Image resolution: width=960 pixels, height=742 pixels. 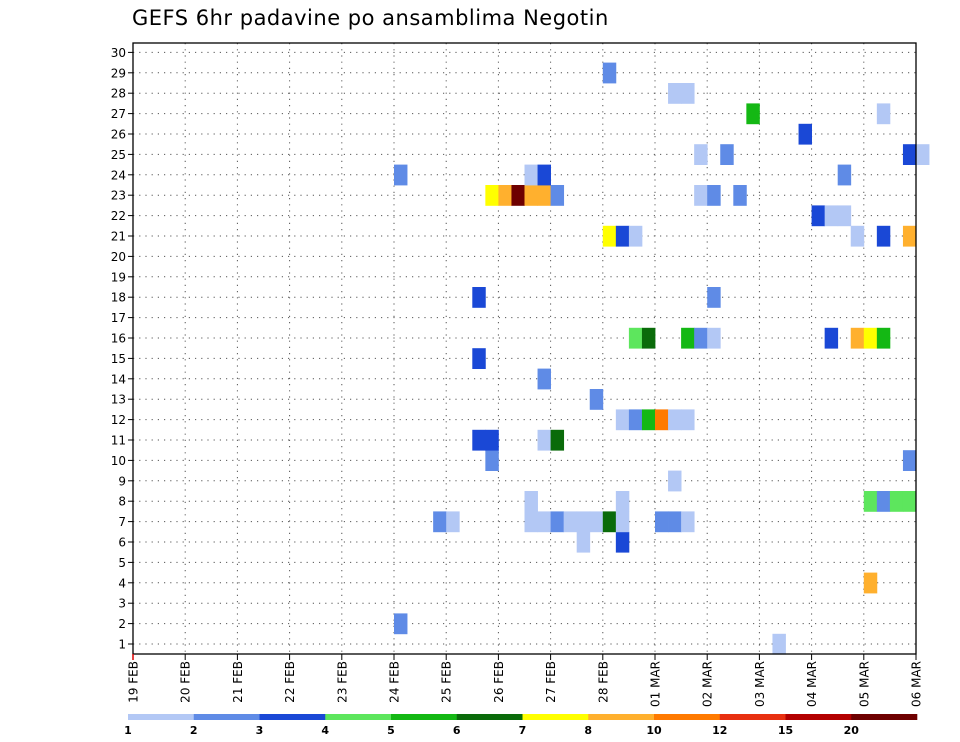 What do you see at coordinates (551, 682) in the screenshot?
I see `x-tick-label: 27 FEB` at bounding box center [551, 682].